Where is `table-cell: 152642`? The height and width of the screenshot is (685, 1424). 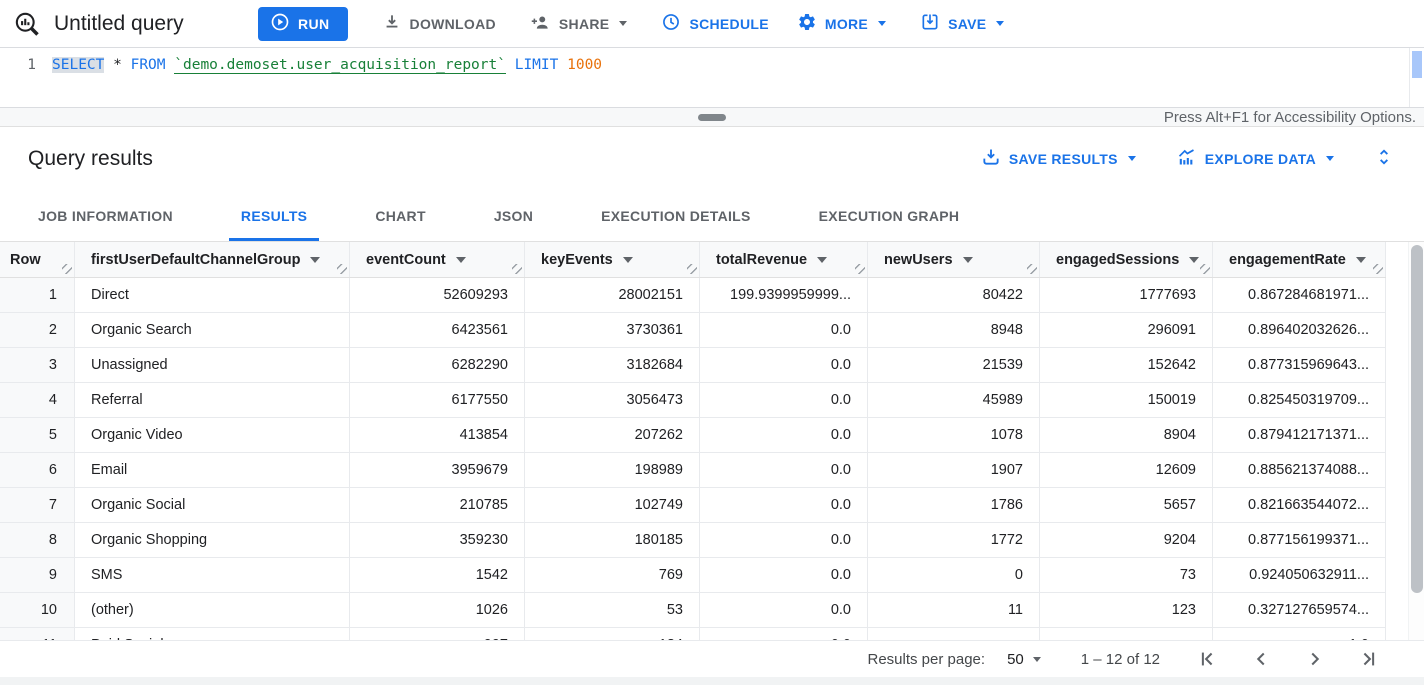
table-cell: 152642 is located at coordinates (1126, 365).